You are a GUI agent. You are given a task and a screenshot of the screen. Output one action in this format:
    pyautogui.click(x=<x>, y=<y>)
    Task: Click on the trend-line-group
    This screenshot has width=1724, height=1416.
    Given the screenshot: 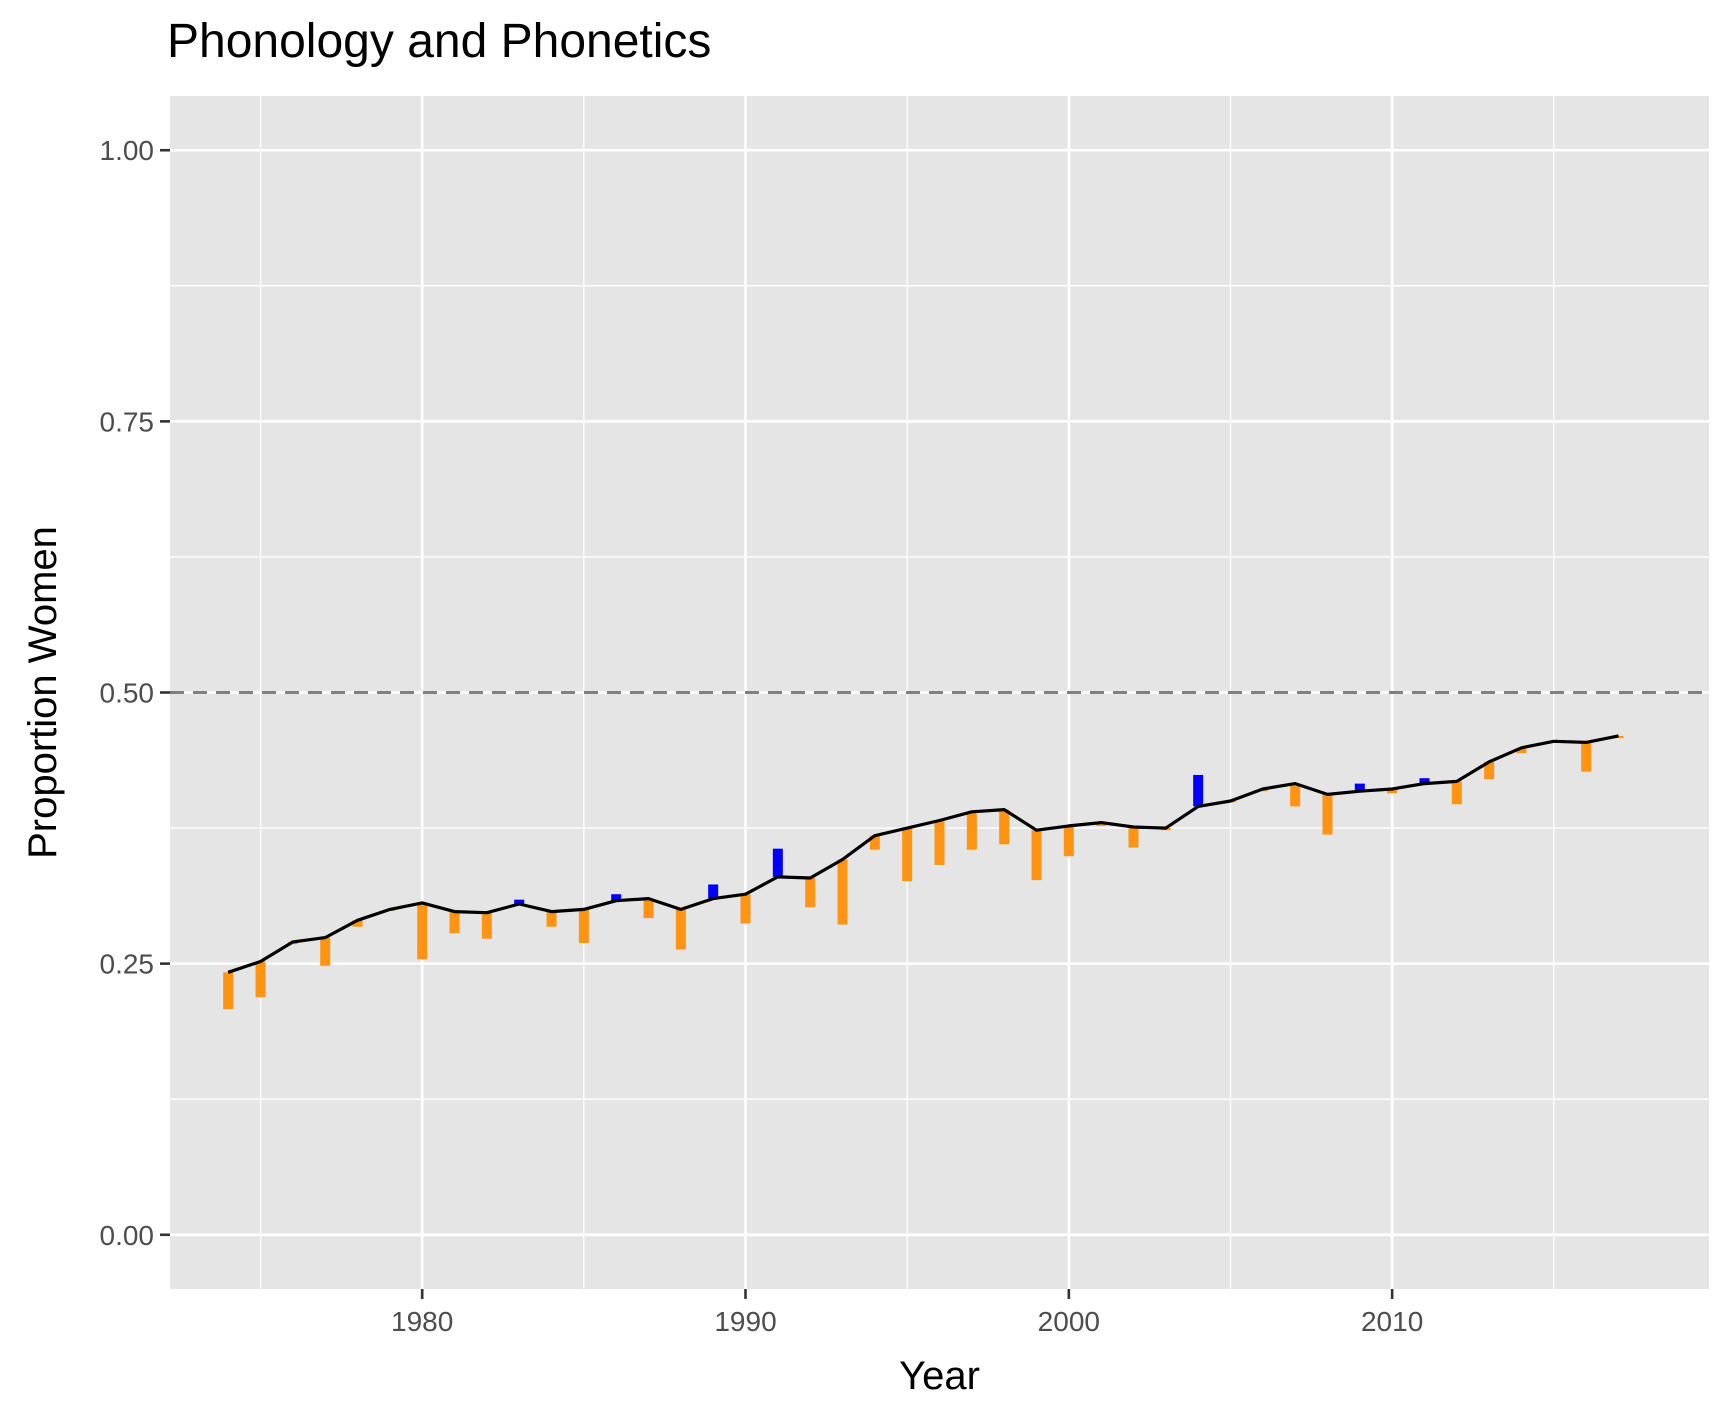 What is the action you would take?
    pyautogui.click(x=923, y=854)
    